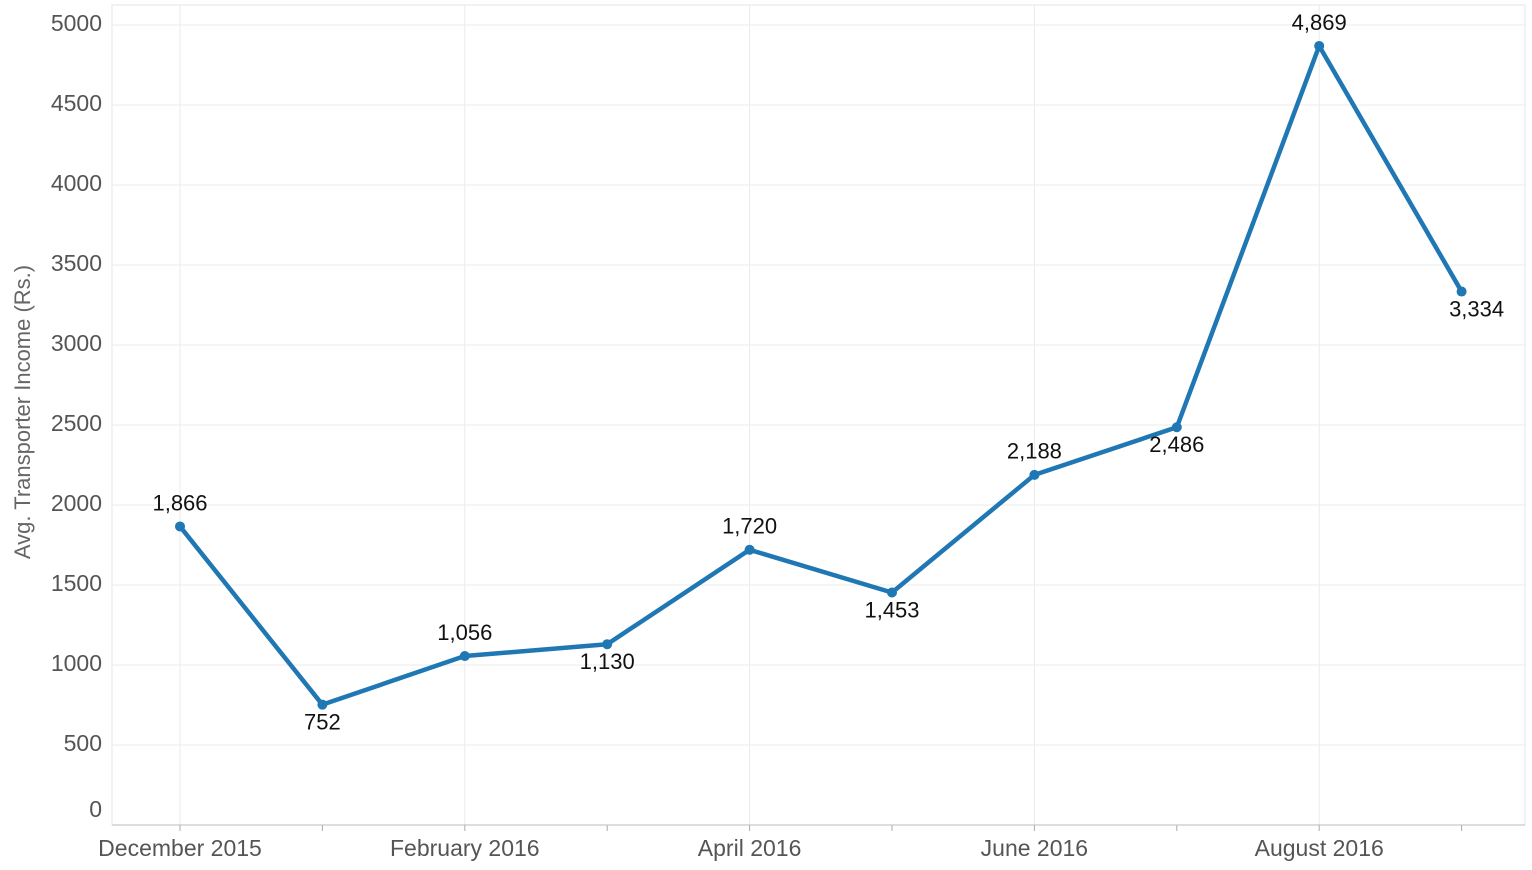 The width and height of the screenshot is (1532, 870). Describe the element at coordinates (76, 423) in the screenshot. I see `y-tick-label: 2500` at that location.